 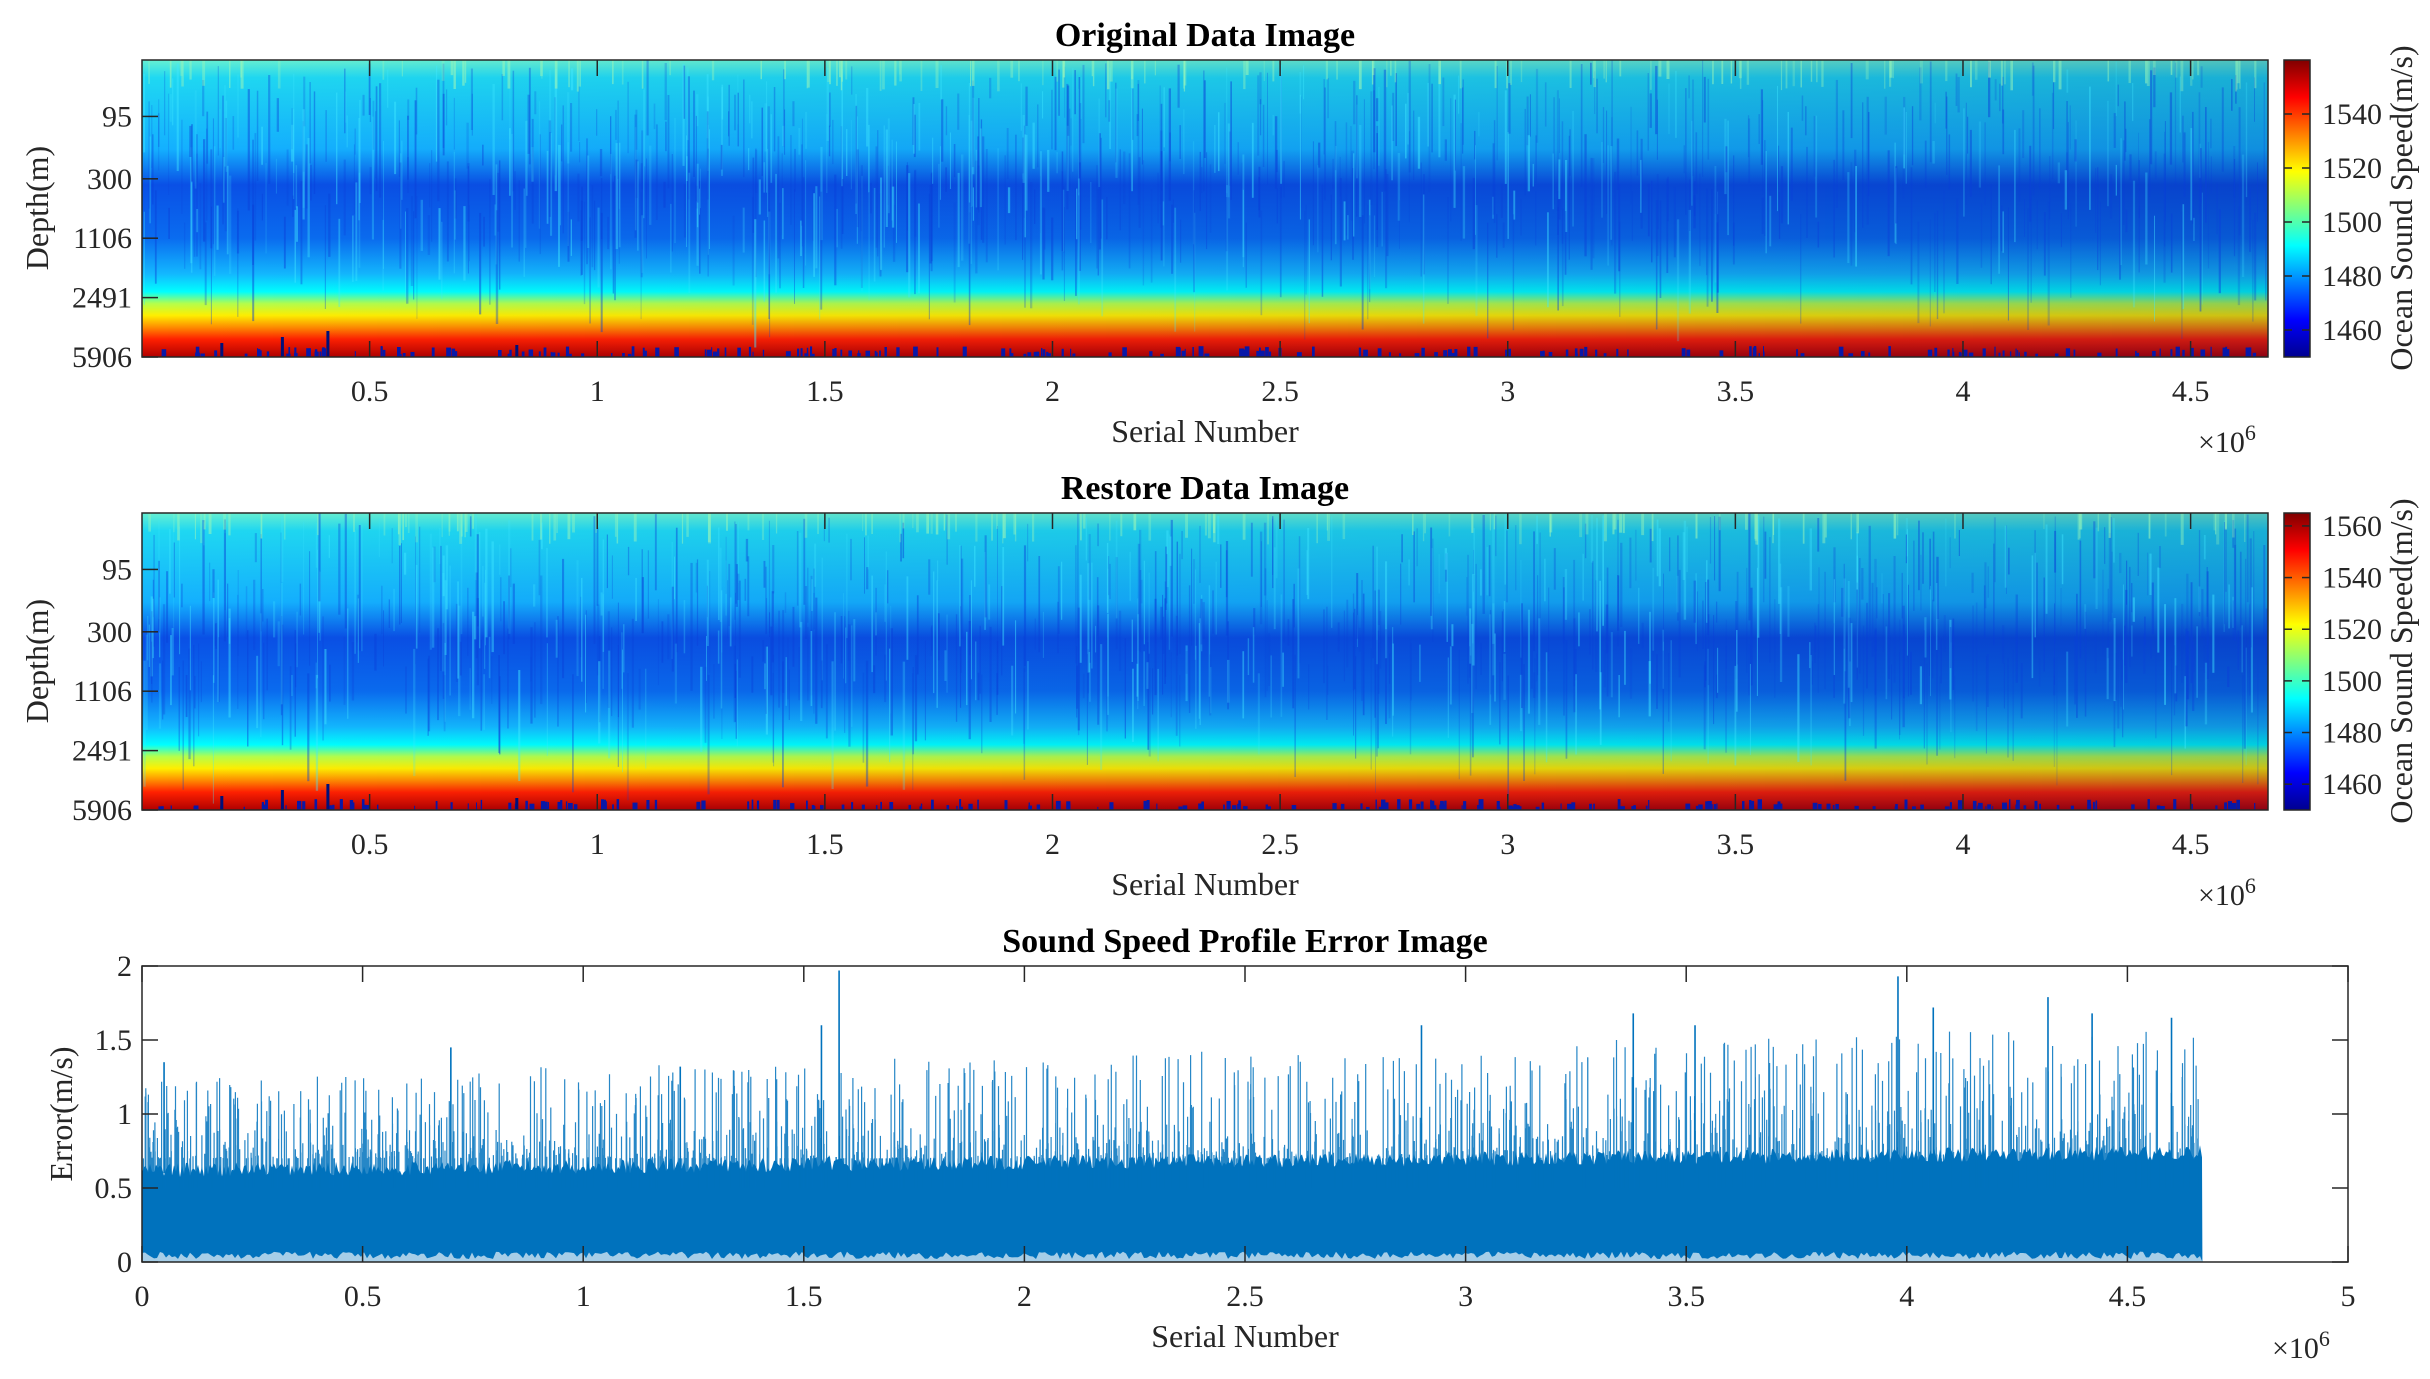 What do you see at coordinates (597, 391) in the screenshot?
I see `x-tick-label: 1` at bounding box center [597, 391].